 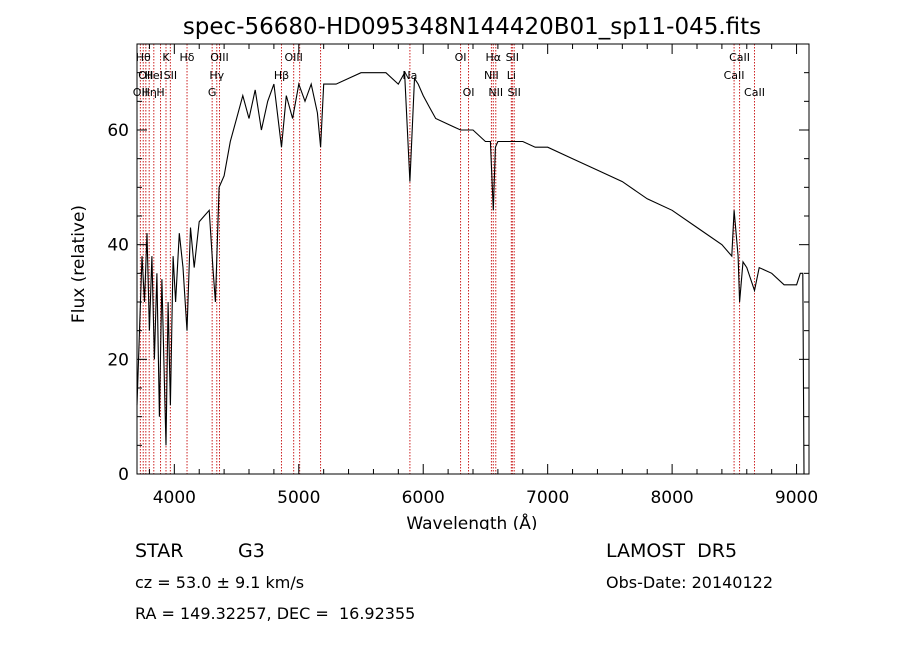 What do you see at coordinates (149, 92) in the screenshot?
I see `line-marker-label: Hη` at bounding box center [149, 92].